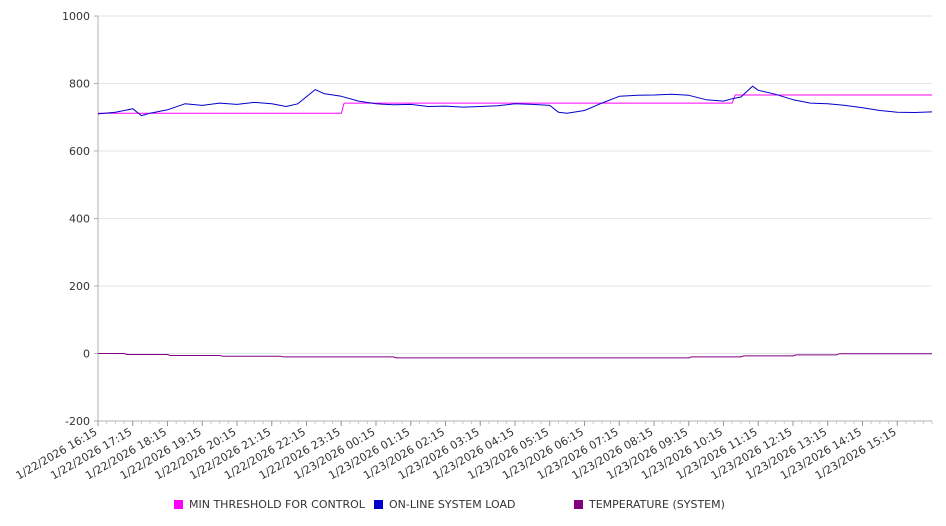  I want to click on y-axis: 1000 800 600 400 200 0 -200, so click(80, 219).